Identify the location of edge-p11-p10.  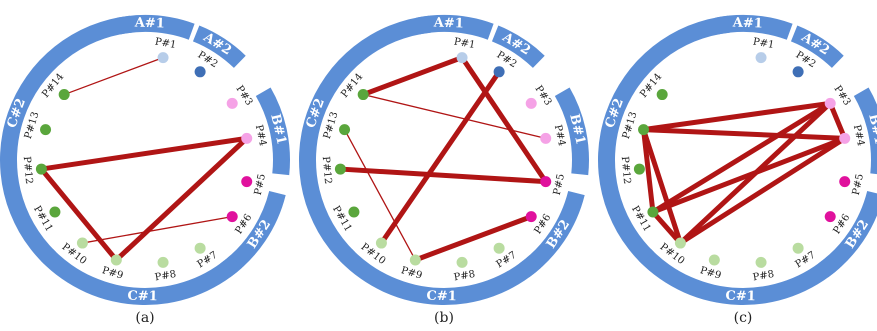
(666, 227).